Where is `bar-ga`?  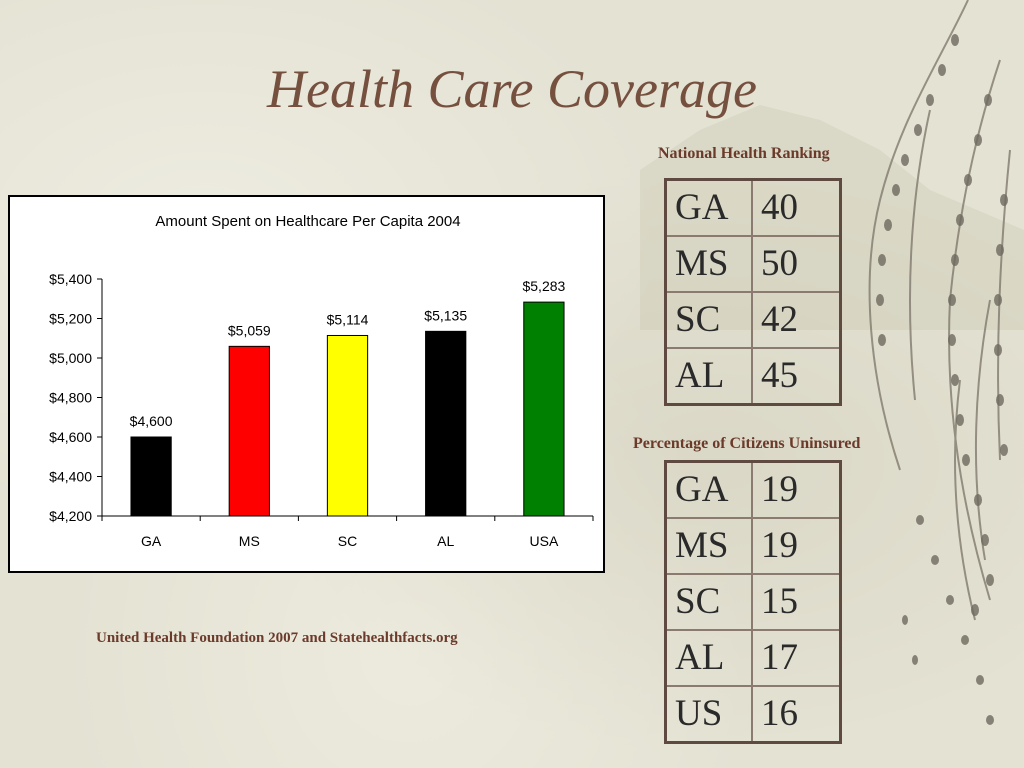
bar-ga is located at coordinates (151, 476).